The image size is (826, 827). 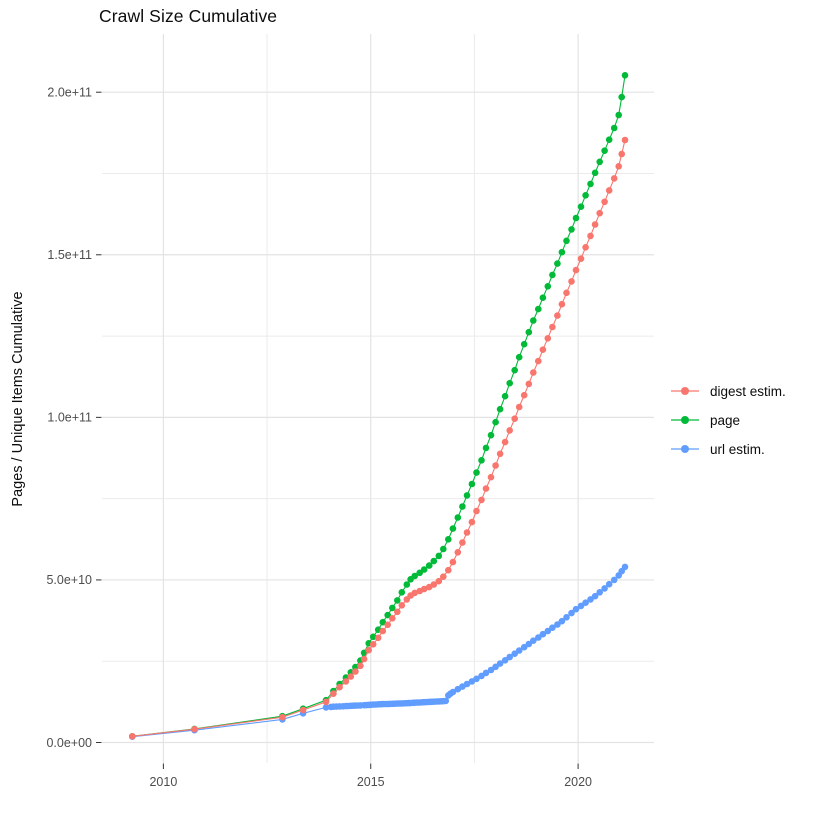 I want to click on y-tick-label: 2.0e+11, so click(x=69, y=93).